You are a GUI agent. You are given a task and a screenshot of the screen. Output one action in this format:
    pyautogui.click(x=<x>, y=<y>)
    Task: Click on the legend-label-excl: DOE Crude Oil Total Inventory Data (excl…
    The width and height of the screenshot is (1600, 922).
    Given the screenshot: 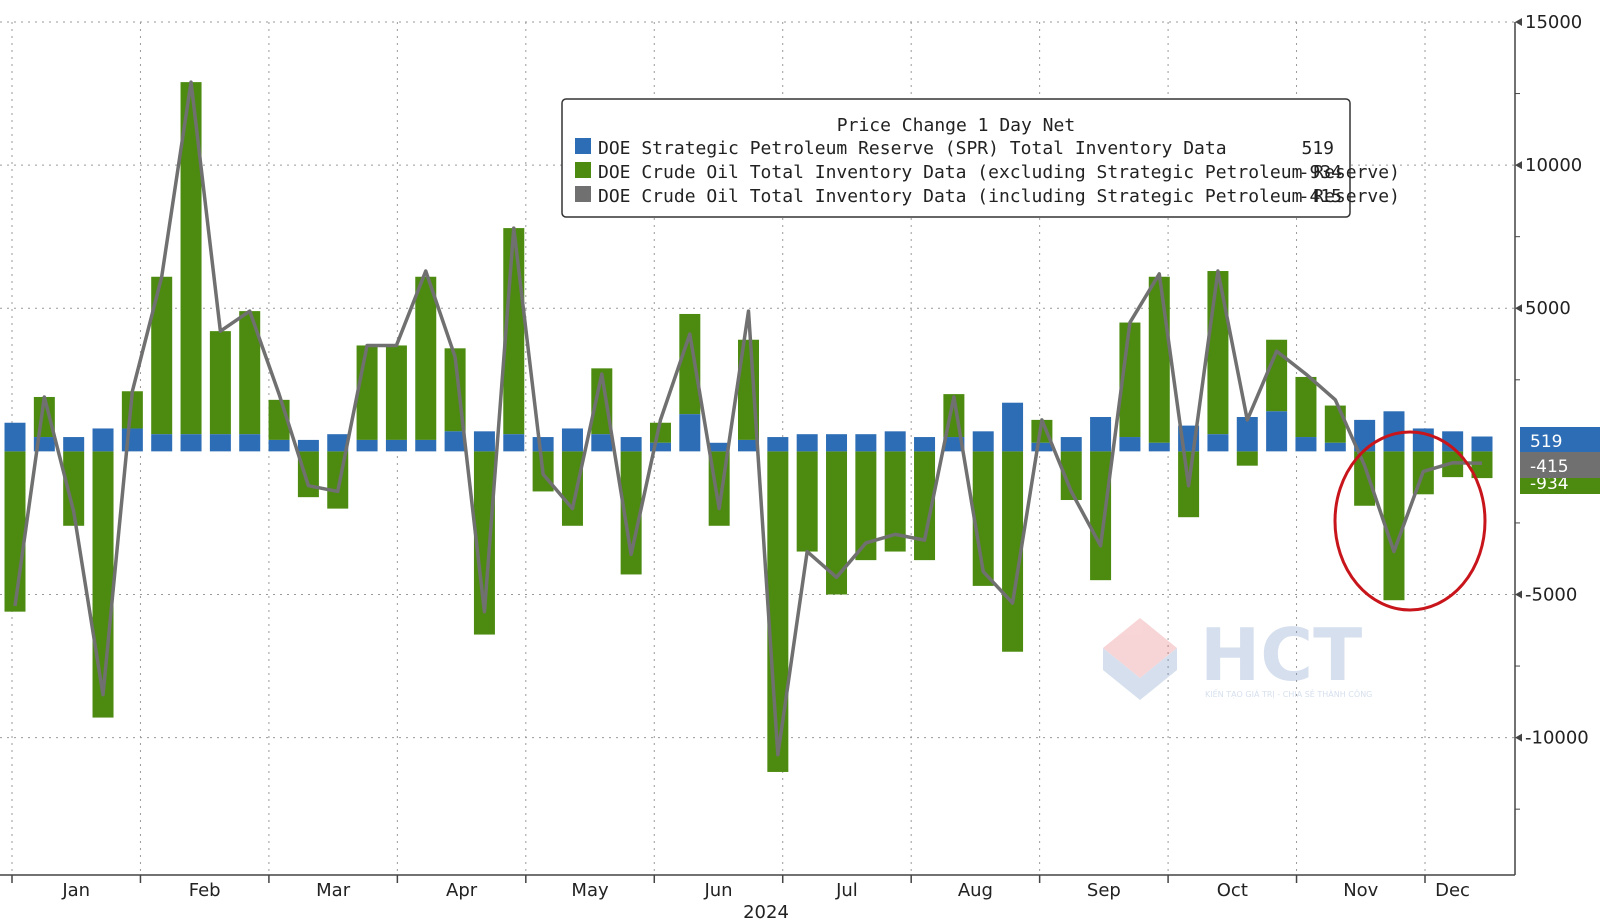 What is the action you would take?
    pyautogui.click(x=999, y=172)
    